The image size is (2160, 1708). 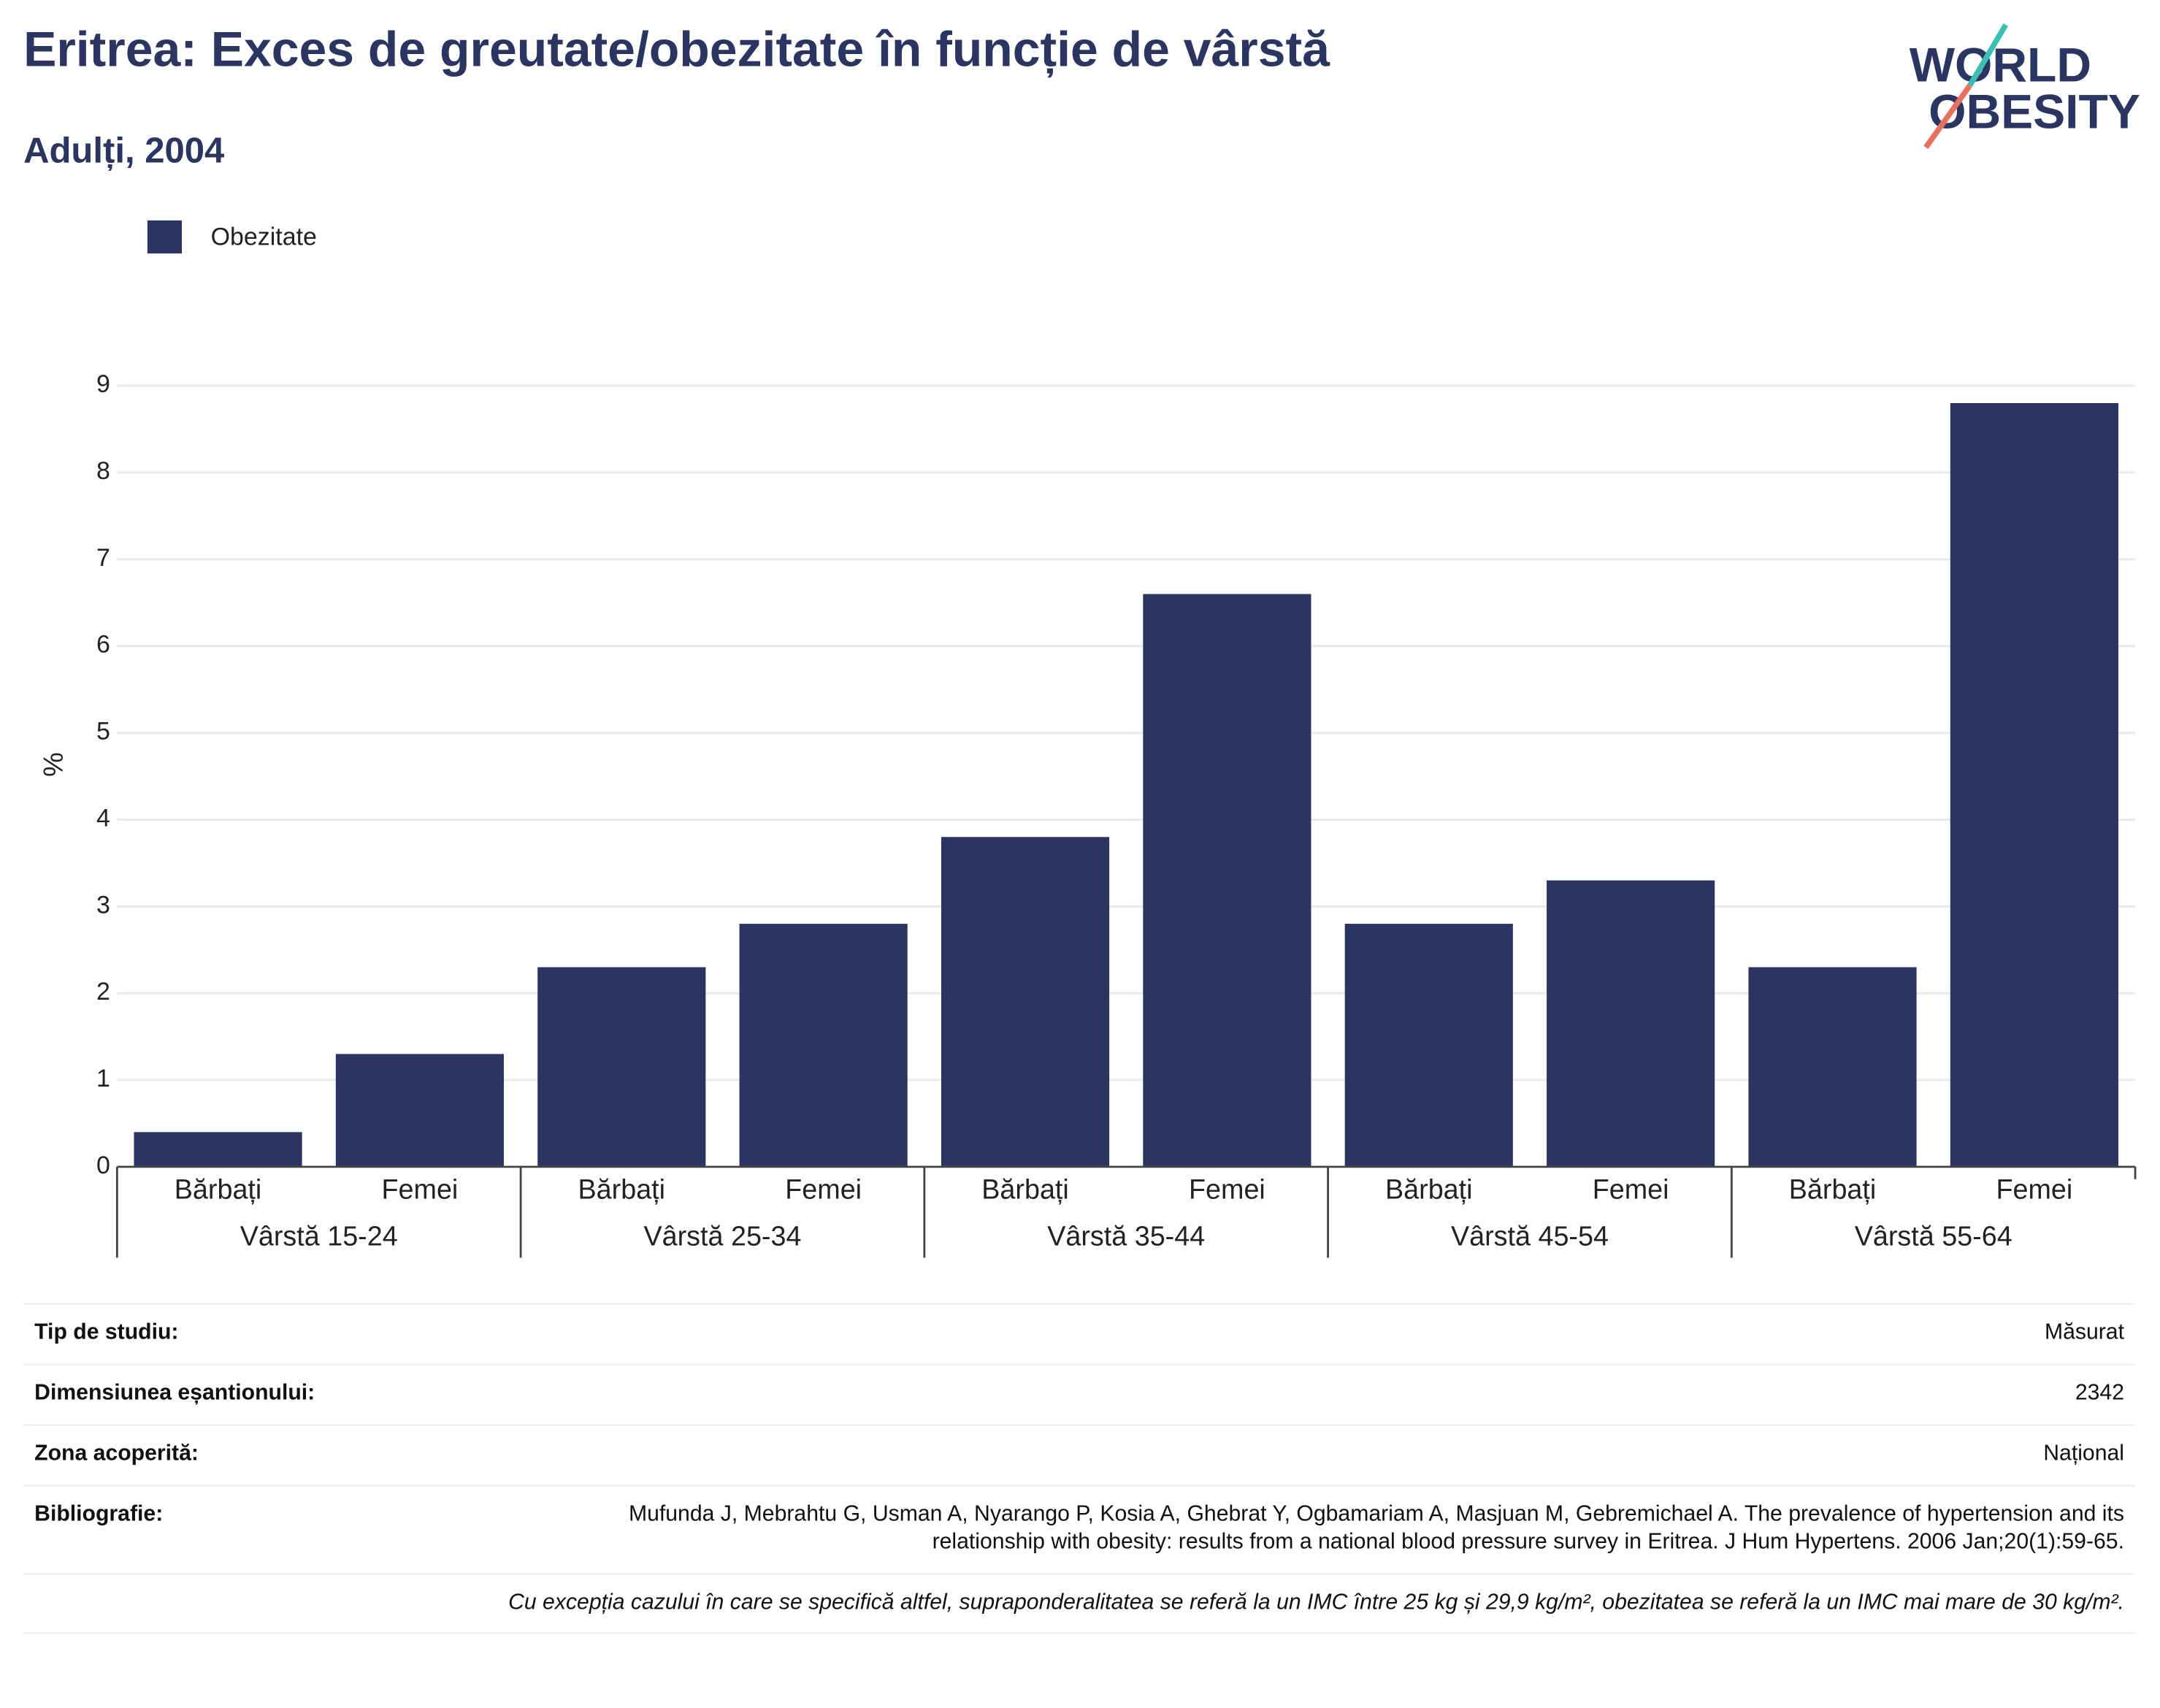 I want to click on info-label: Dimensiunea eșantionului:, so click(x=174, y=1394).